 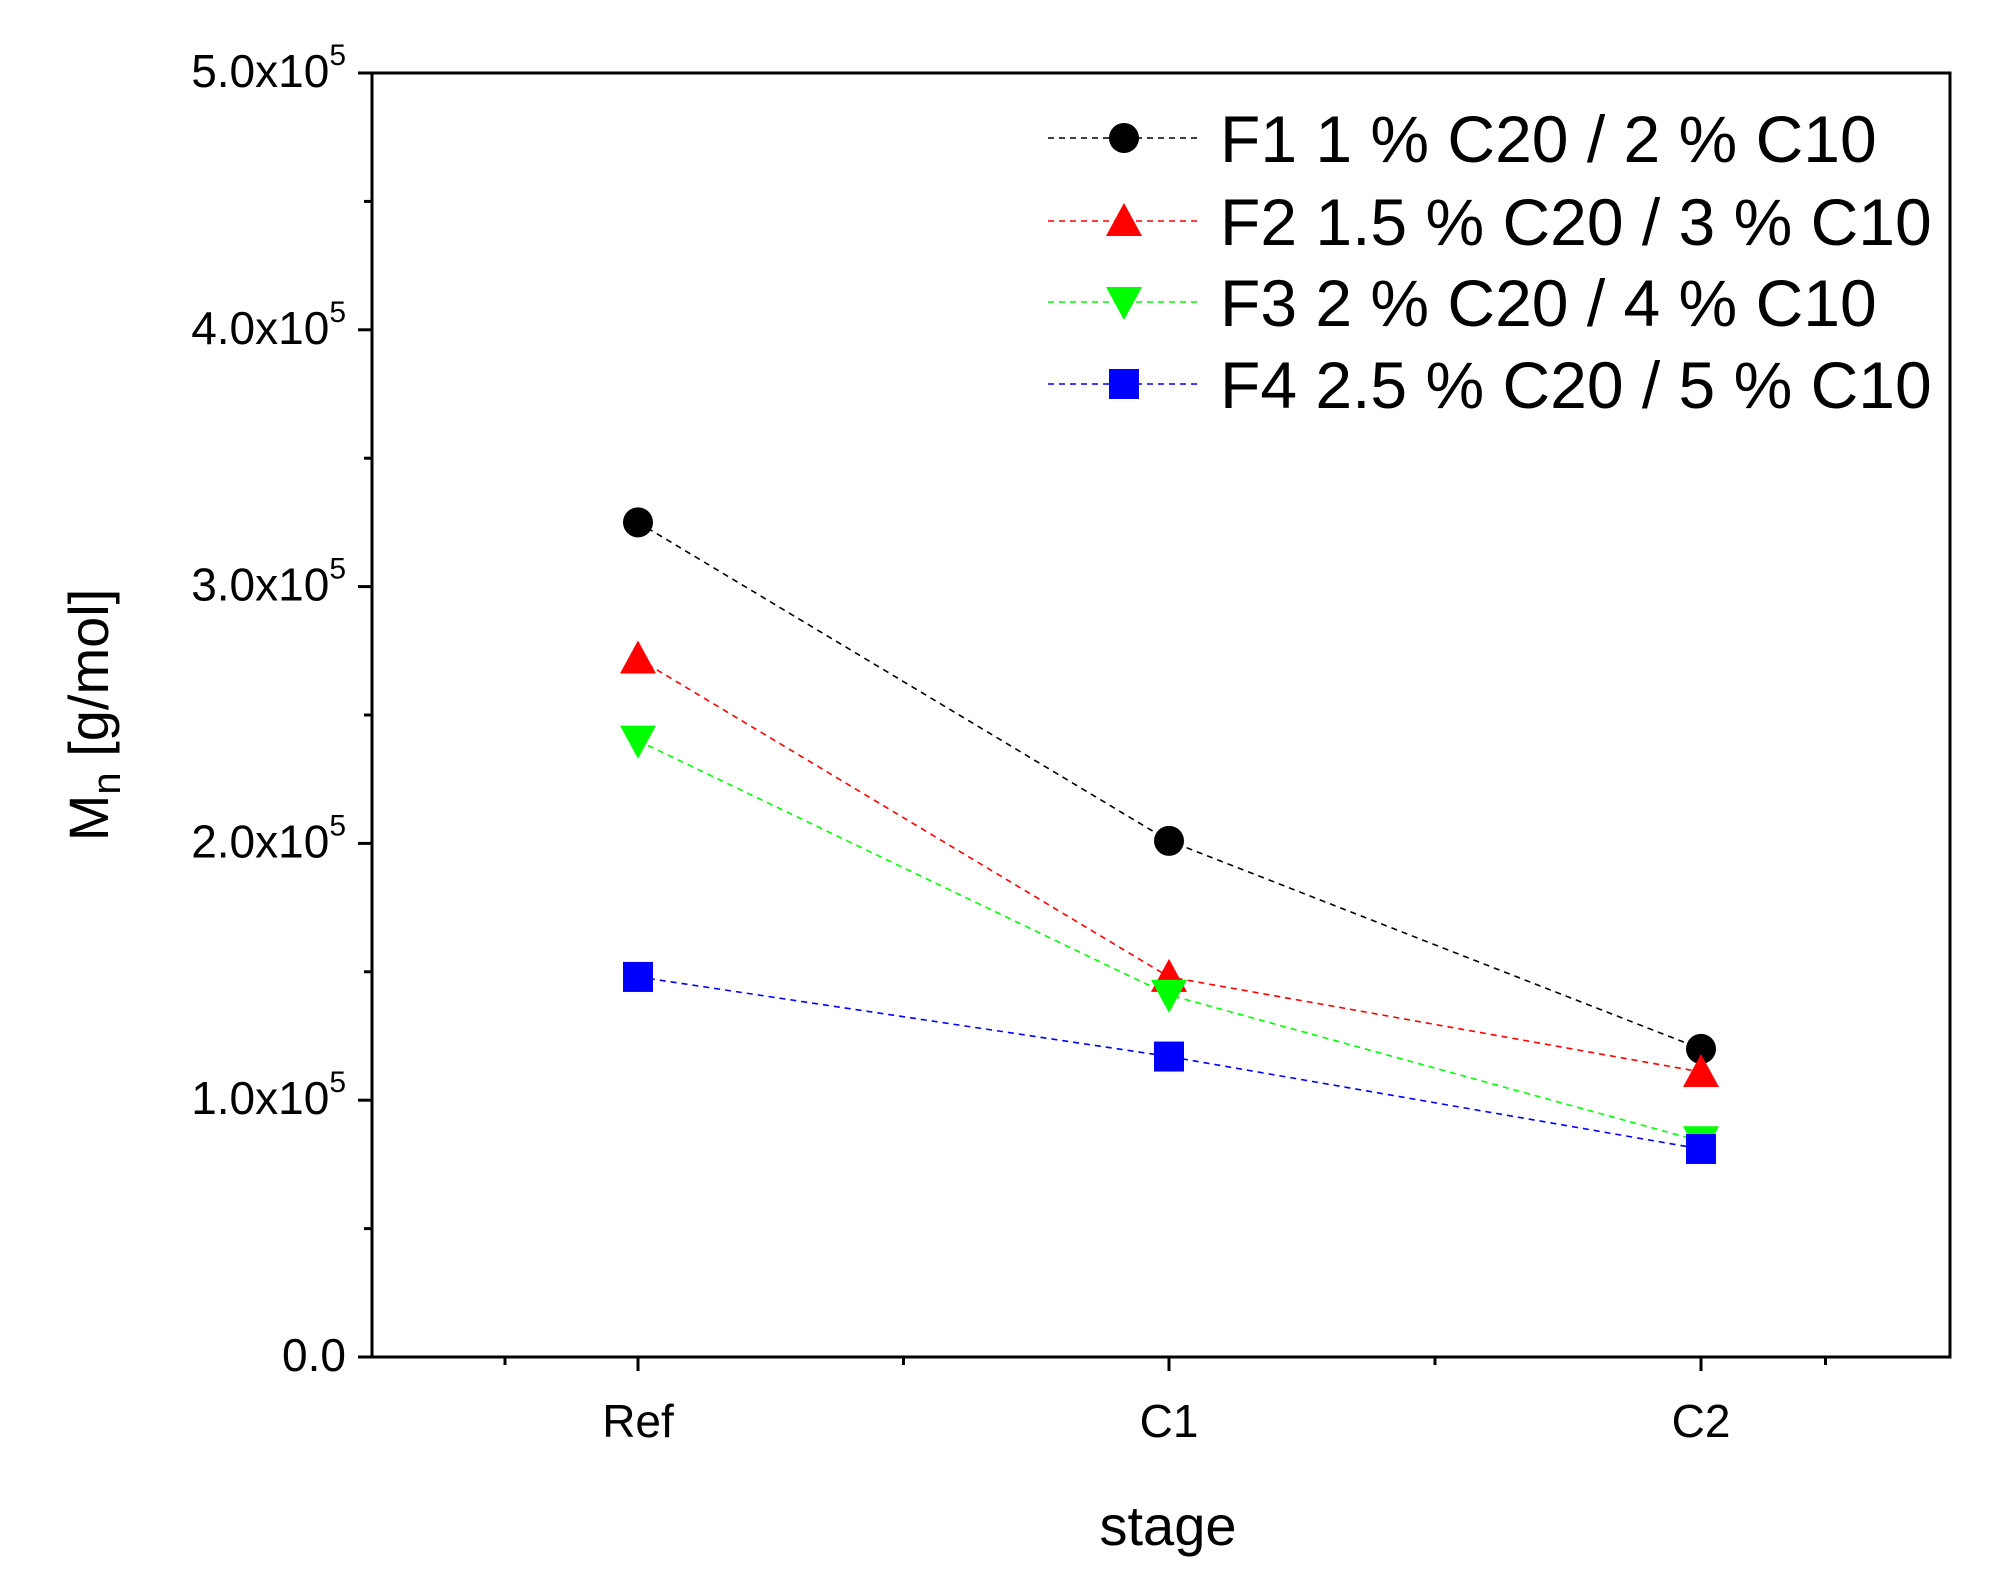 What do you see at coordinates (260, 328) in the screenshot?
I see `y-tick-mantissa: 4.0x10` at bounding box center [260, 328].